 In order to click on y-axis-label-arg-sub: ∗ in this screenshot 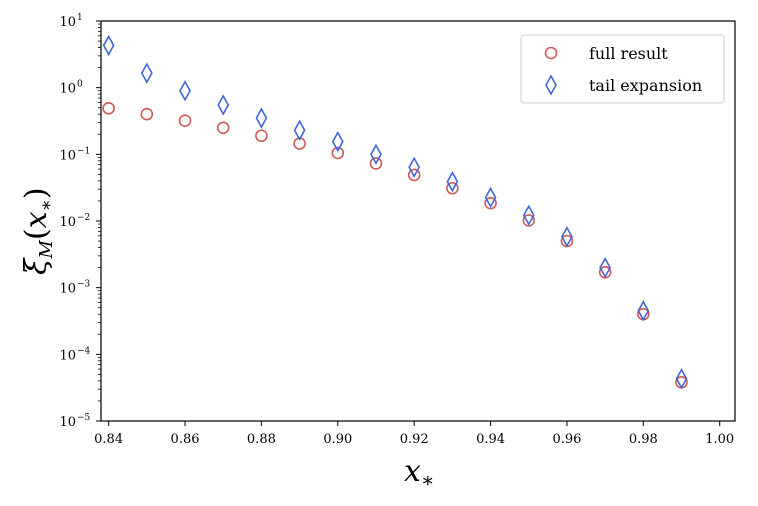, I will do `click(46, 205)`.